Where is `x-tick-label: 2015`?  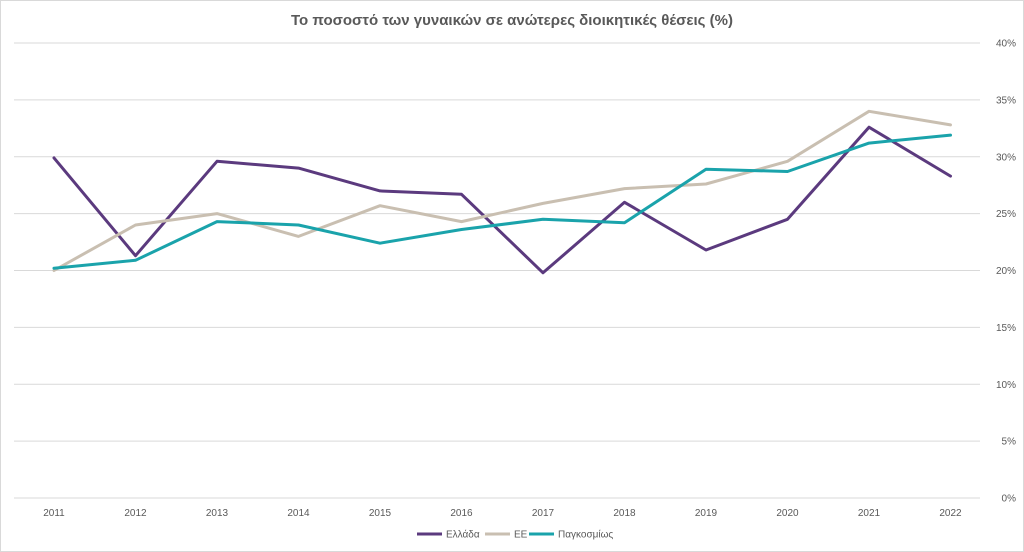 x-tick-label: 2015 is located at coordinates (380, 513).